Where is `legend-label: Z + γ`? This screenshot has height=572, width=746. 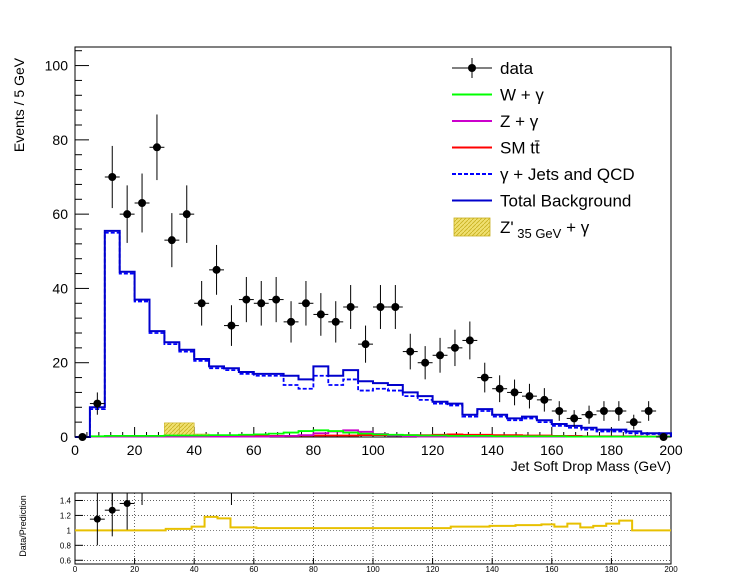
legend-label: Z + γ is located at coordinates (519, 121).